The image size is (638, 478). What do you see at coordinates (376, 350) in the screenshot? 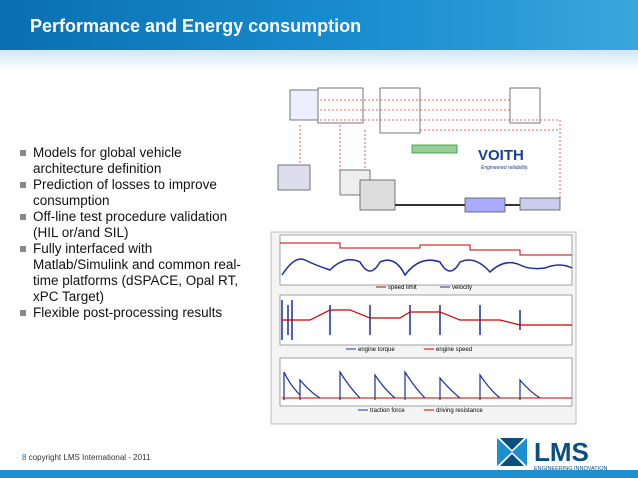
I see `legend-label: engine torque` at bounding box center [376, 350].